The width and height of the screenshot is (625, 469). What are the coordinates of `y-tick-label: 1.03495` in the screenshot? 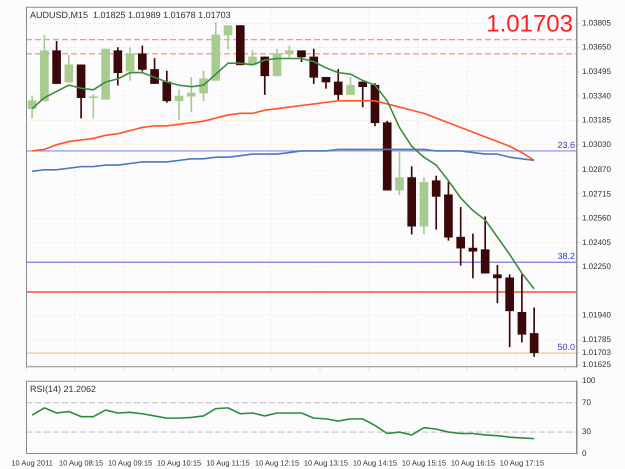 It's located at (597, 71).